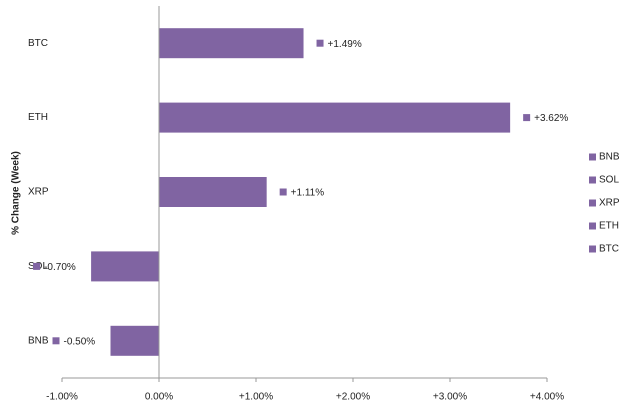  What do you see at coordinates (547, 397) in the screenshot?
I see `x-tick-label: +4.00%` at bounding box center [547, 397].